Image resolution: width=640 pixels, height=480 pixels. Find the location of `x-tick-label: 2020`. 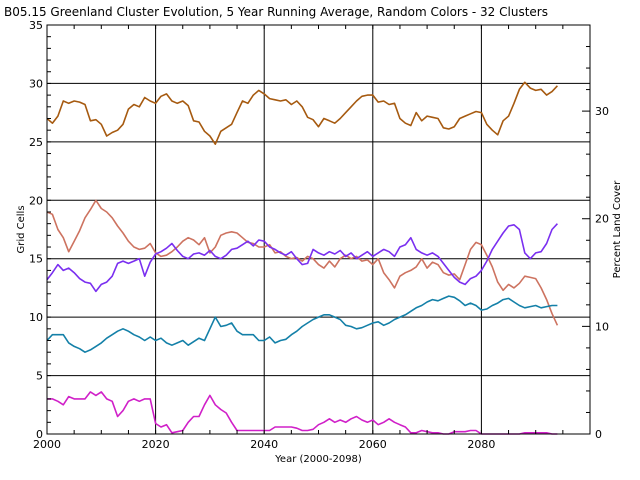

x-tick-label: 2020 is located at coordinates (156, 444).